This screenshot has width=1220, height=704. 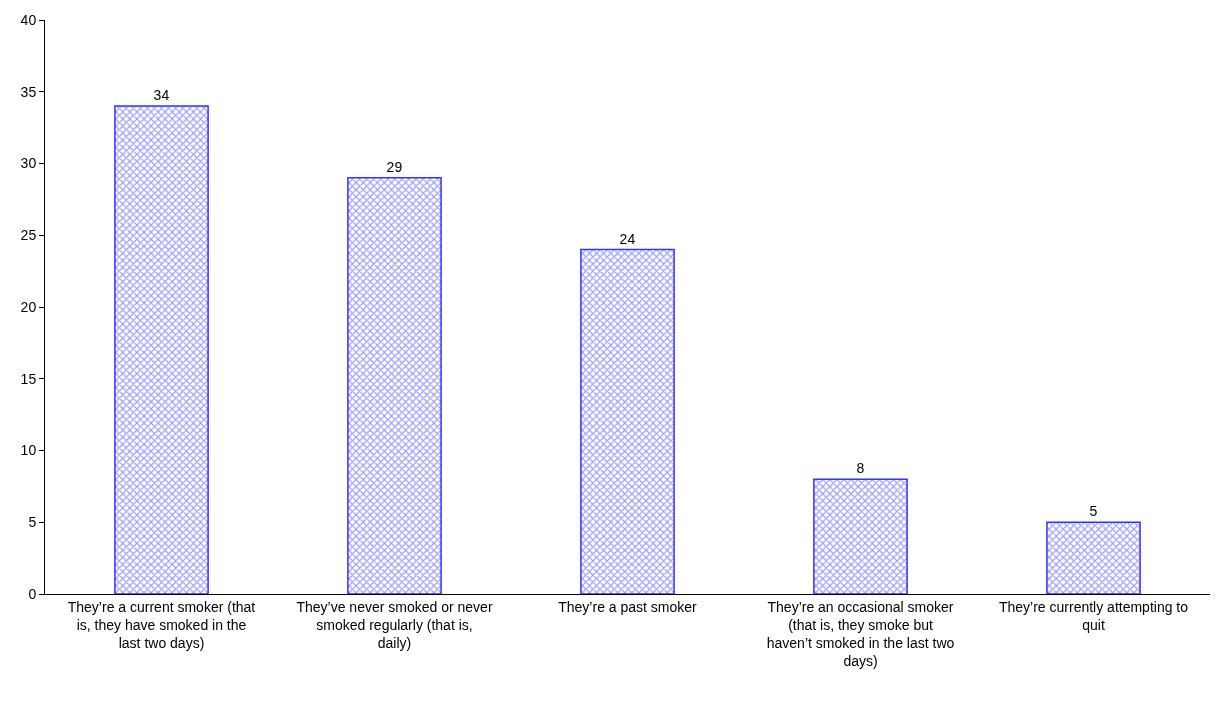 I want to click on x-tick-label: They’re a past smoker, so click(x=628, y=606).